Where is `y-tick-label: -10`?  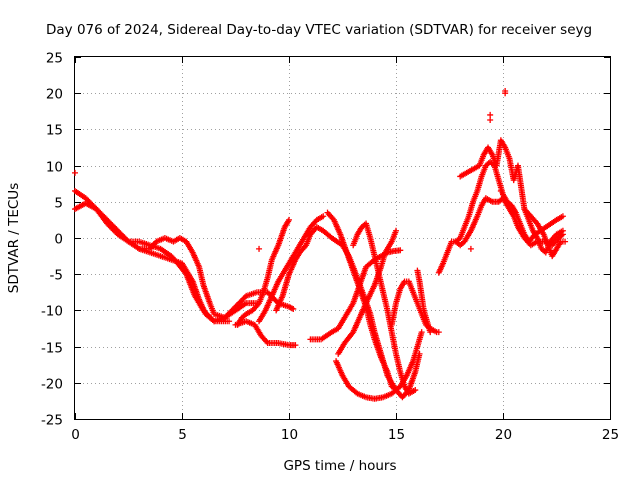 y-tick-label: -10 is located at coordinates (52, 312).